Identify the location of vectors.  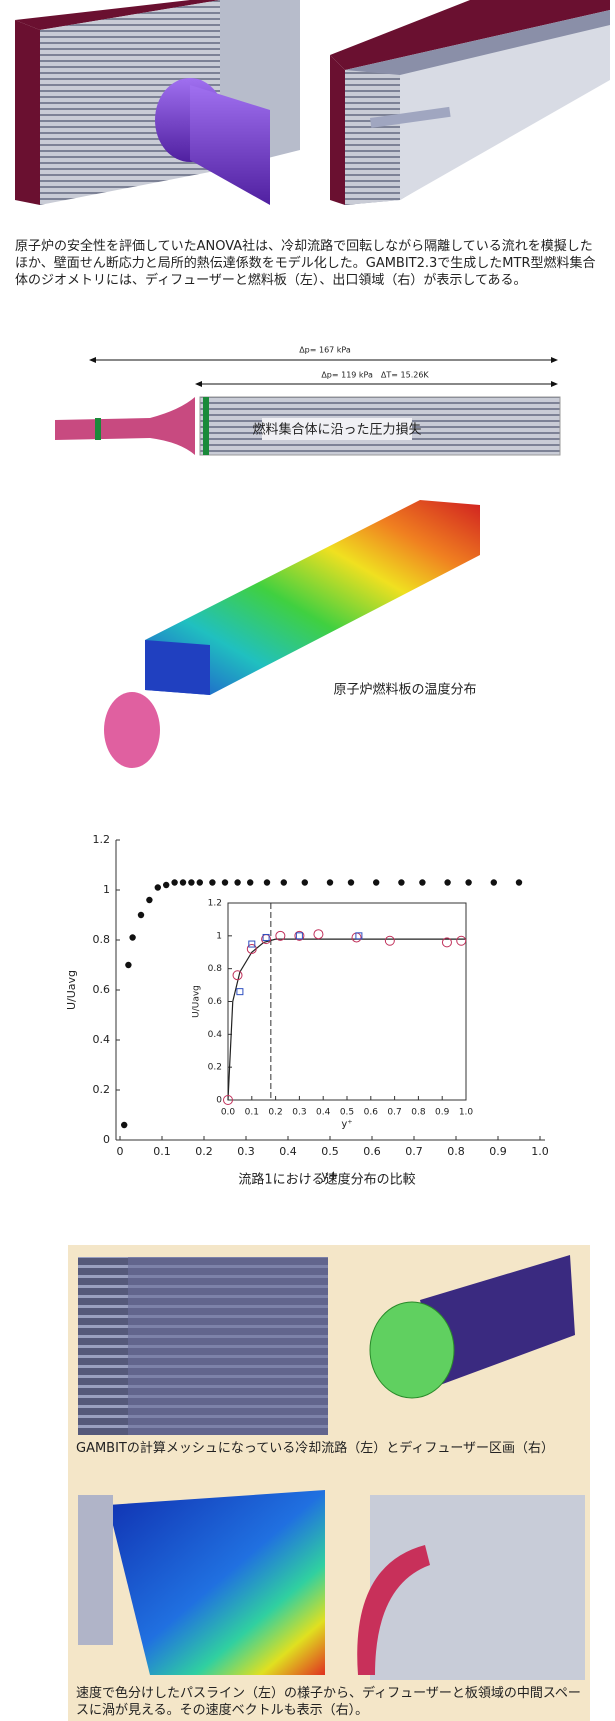
(477, 1587).